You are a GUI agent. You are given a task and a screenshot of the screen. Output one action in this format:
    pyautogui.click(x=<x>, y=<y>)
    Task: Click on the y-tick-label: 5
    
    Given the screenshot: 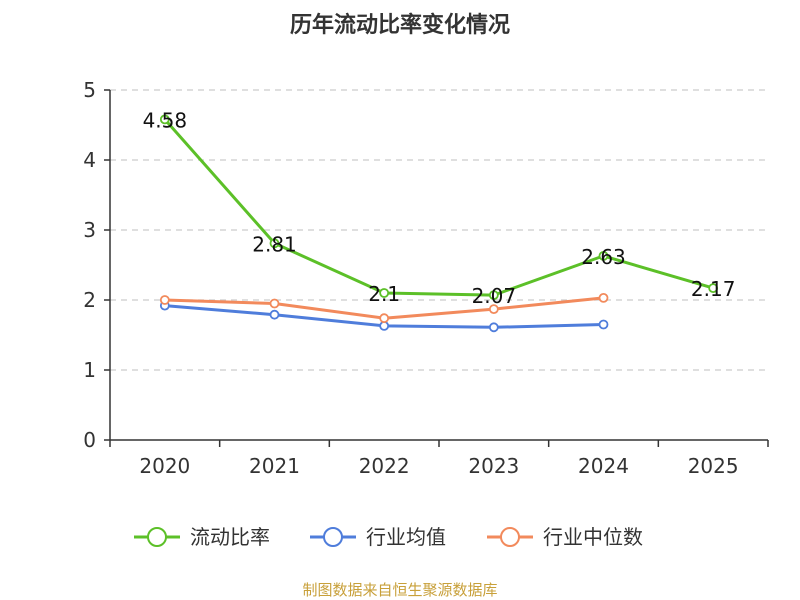 What is the action you would take?
    pyautogui.click(x=89, y=90)
    